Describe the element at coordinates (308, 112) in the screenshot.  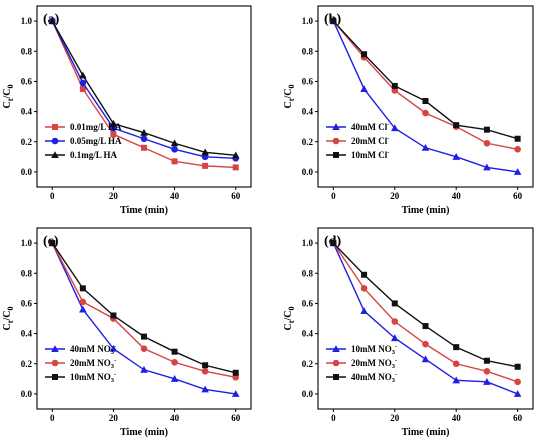
I see `y-tick-label: 0.4` at that location.